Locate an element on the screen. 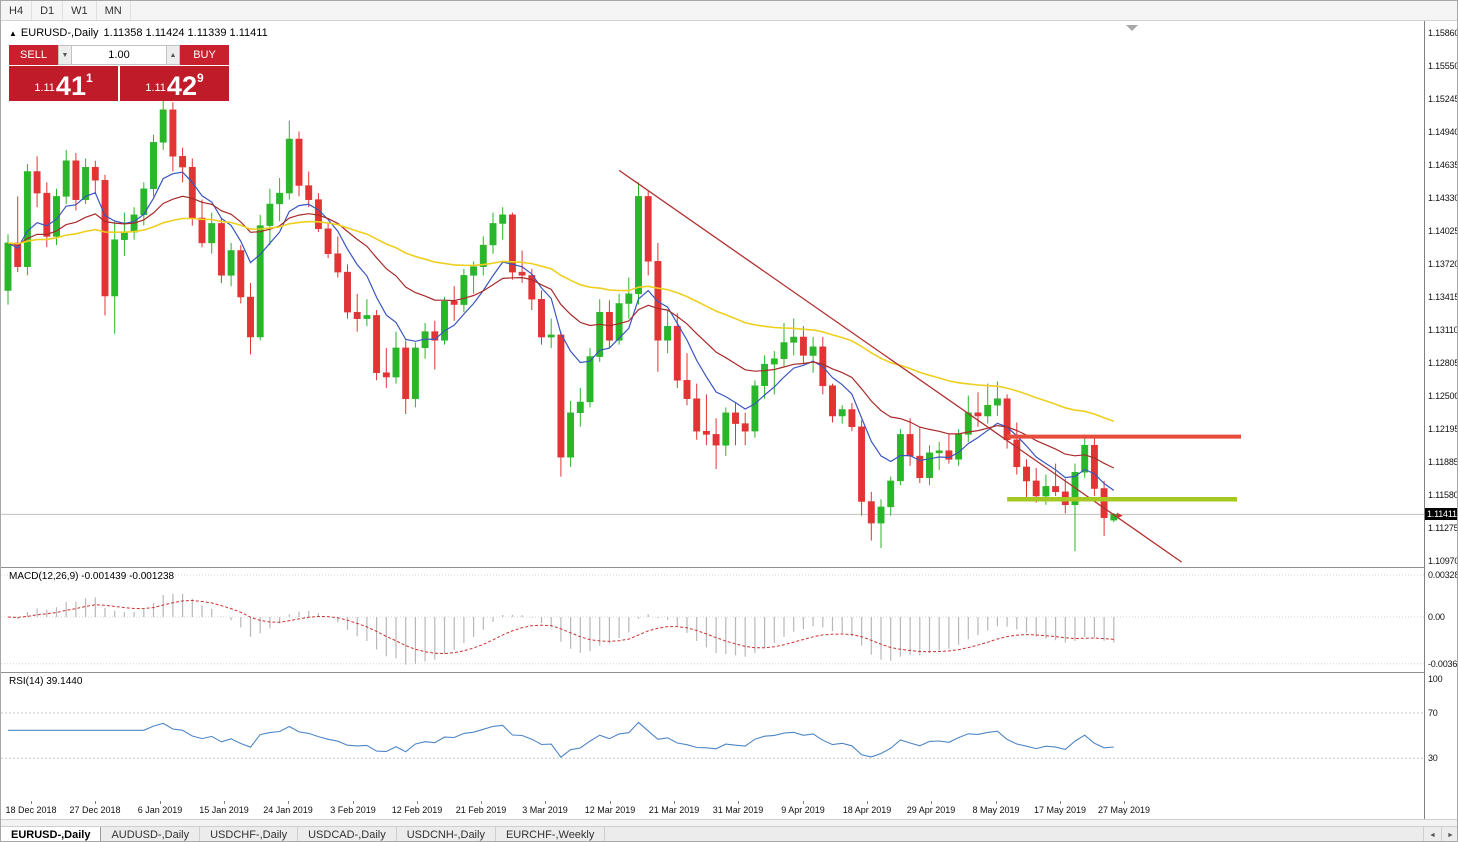 This screenshot has height=842, width=1458. price-axis-label: 1.14025 is located at coordinates (1443, 231).